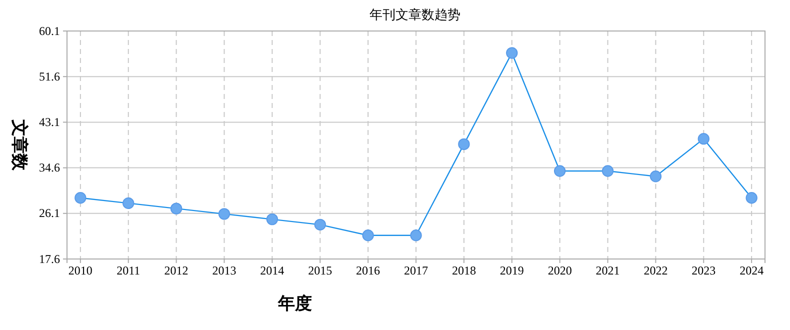 Image resolution: width=790 pixels, height=330 pixels. What do you see at coordinates (49, 122) in the screenshot?
I see `y-tick-label: 43.1` at bounding box center [49, 122].